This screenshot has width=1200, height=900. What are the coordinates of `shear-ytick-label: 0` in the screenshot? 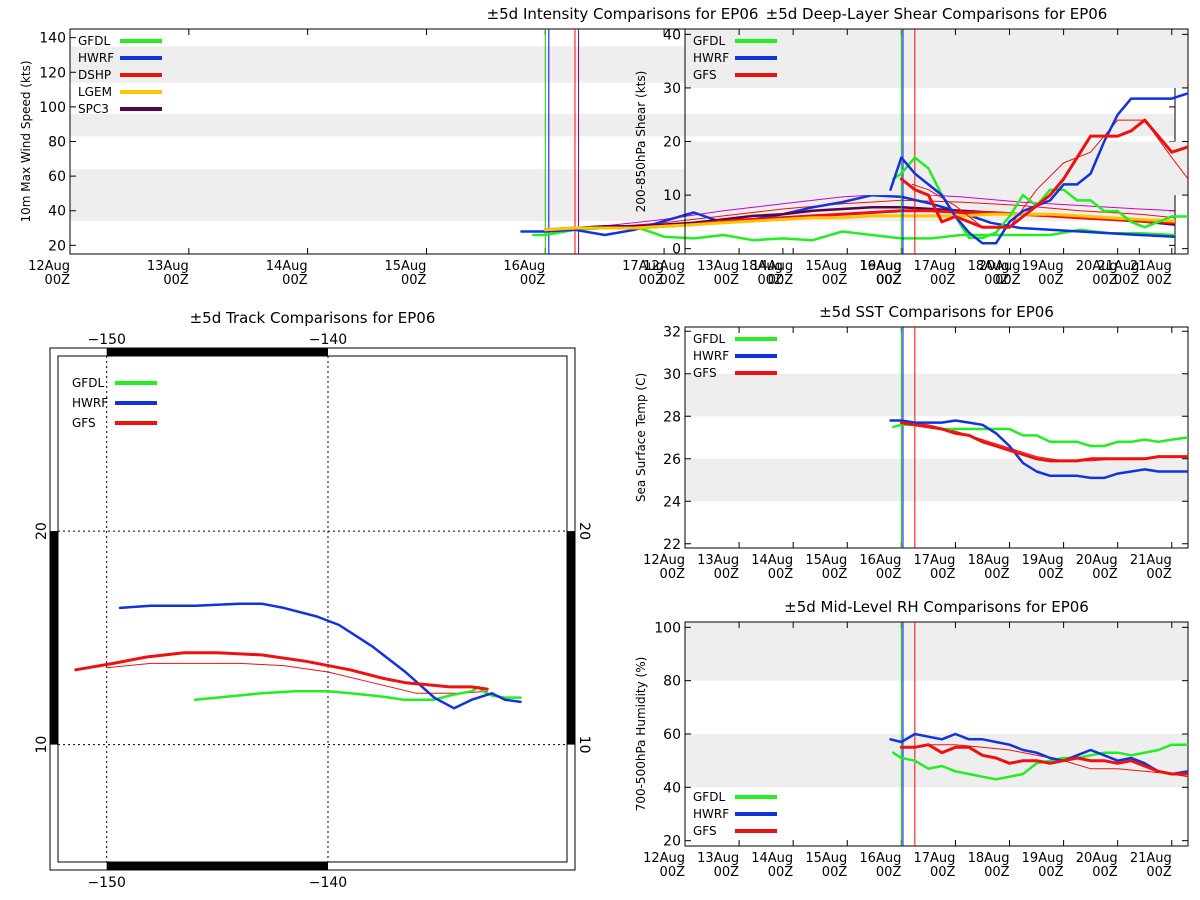 It's located at (676, 250).